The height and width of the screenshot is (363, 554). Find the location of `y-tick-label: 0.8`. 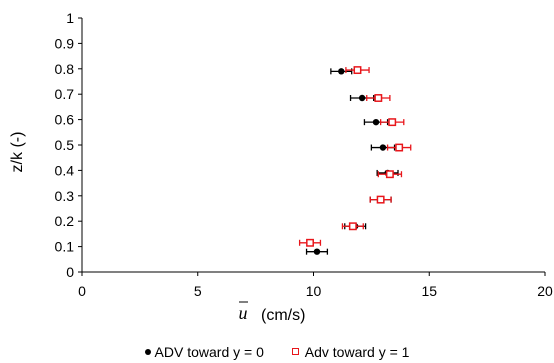

y-tick-label: 0.8 is located at coordinates (65, 69).